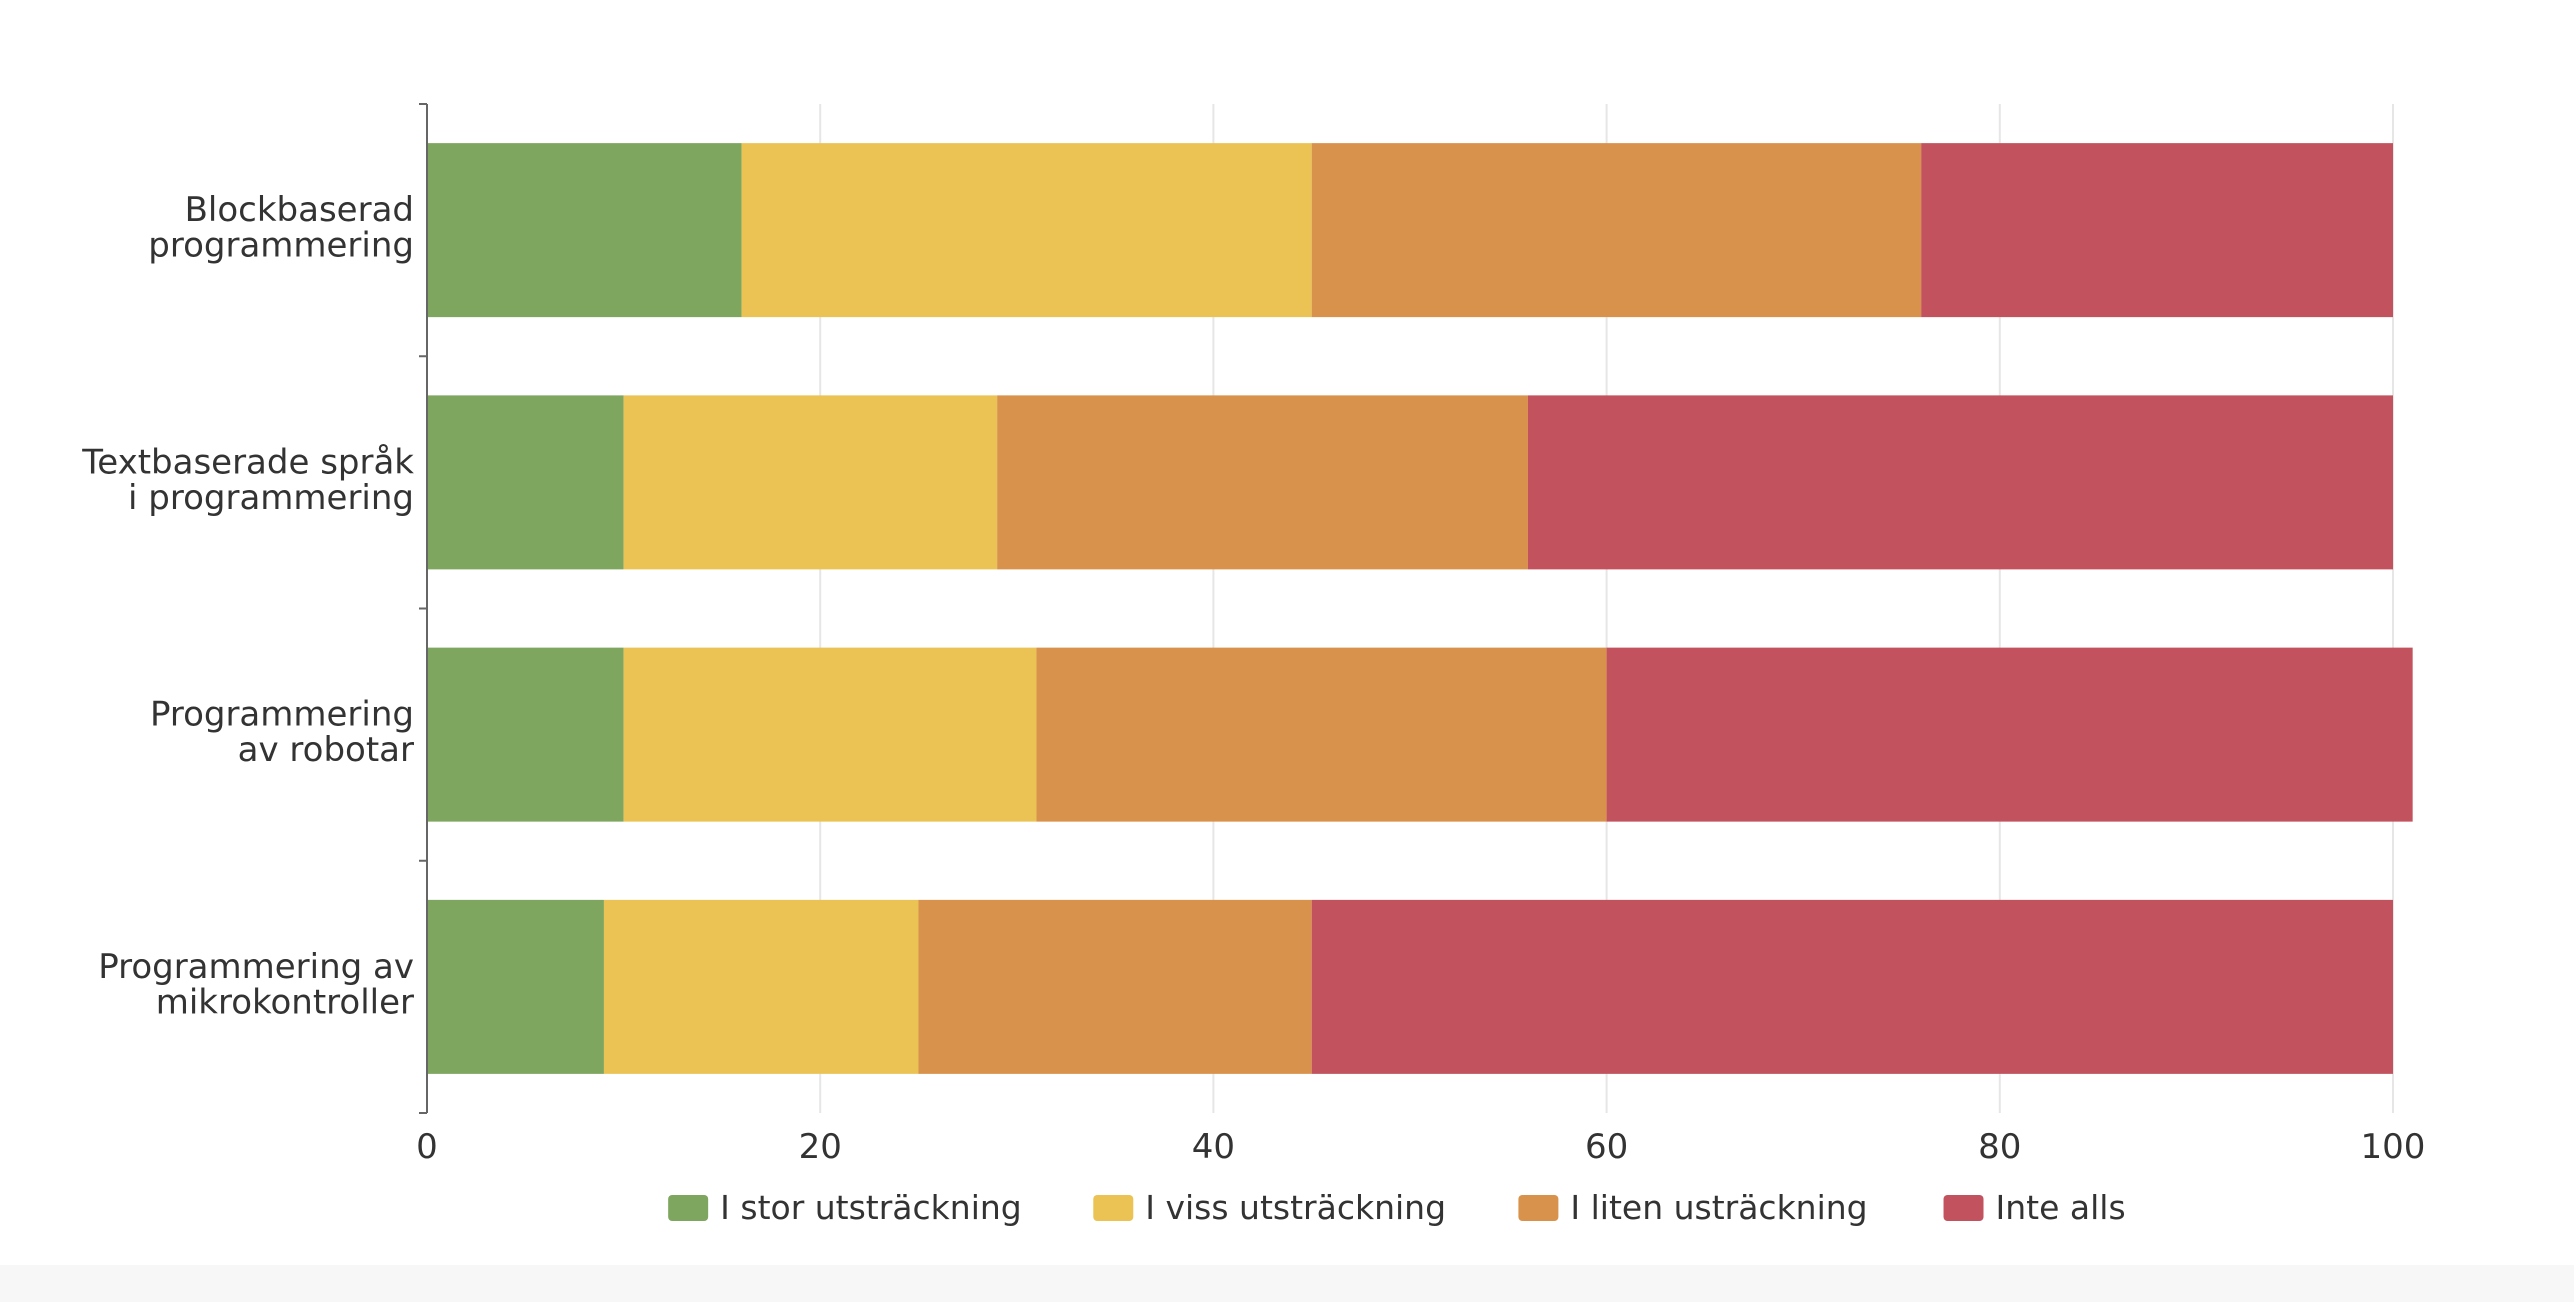  Describe the element at coordinates (281, 246) in the screenshot. I see `category-label-line: programmering` at that location.